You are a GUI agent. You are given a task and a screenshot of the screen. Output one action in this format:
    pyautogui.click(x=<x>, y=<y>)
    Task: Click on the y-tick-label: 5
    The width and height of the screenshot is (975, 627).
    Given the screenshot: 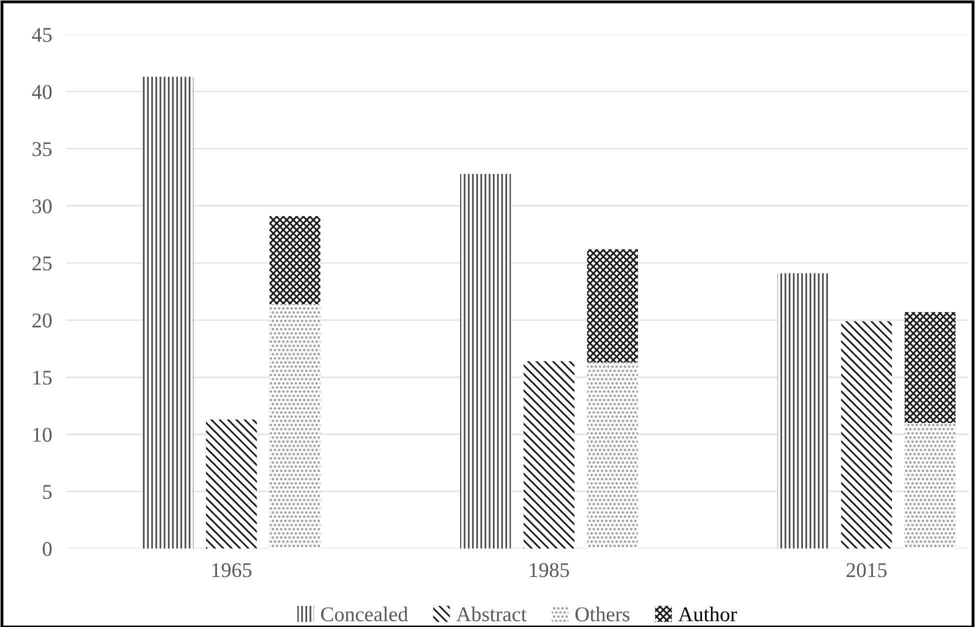 What is the action you would take?
    pyautogui.click(x=47, y=492)
    